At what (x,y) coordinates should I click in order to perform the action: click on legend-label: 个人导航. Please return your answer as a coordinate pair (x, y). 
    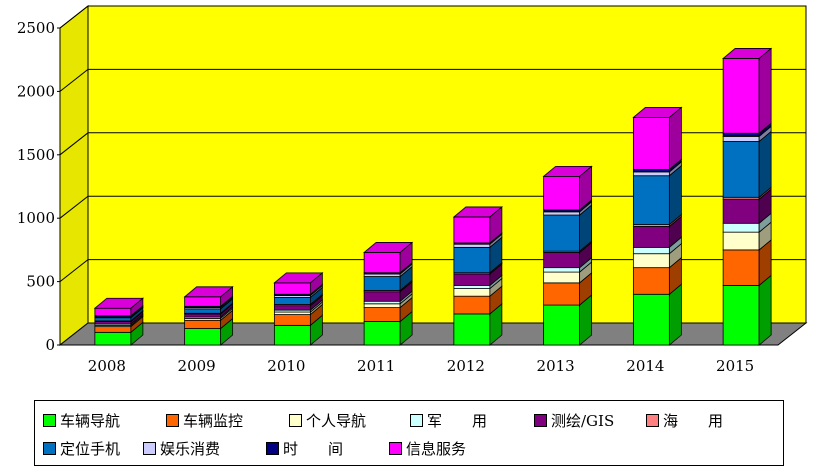
    Looking at the image, I should click on (336, 420).